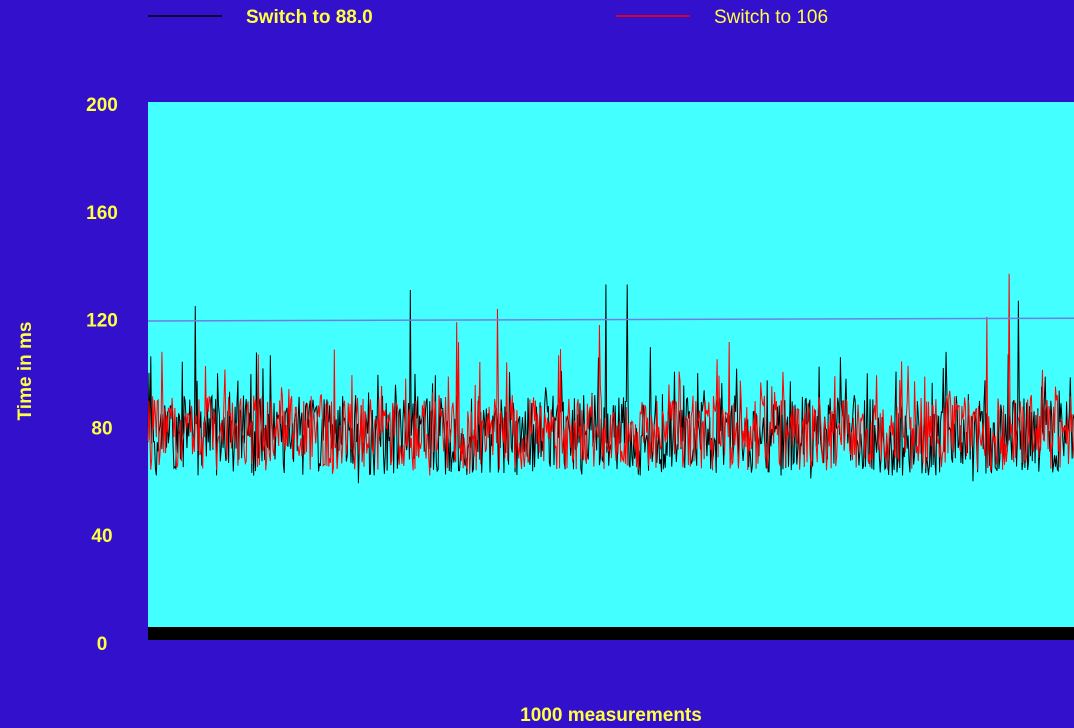 The image size is (1074, 728). I want to click on y-tick-label: 80, so click(101, 428).